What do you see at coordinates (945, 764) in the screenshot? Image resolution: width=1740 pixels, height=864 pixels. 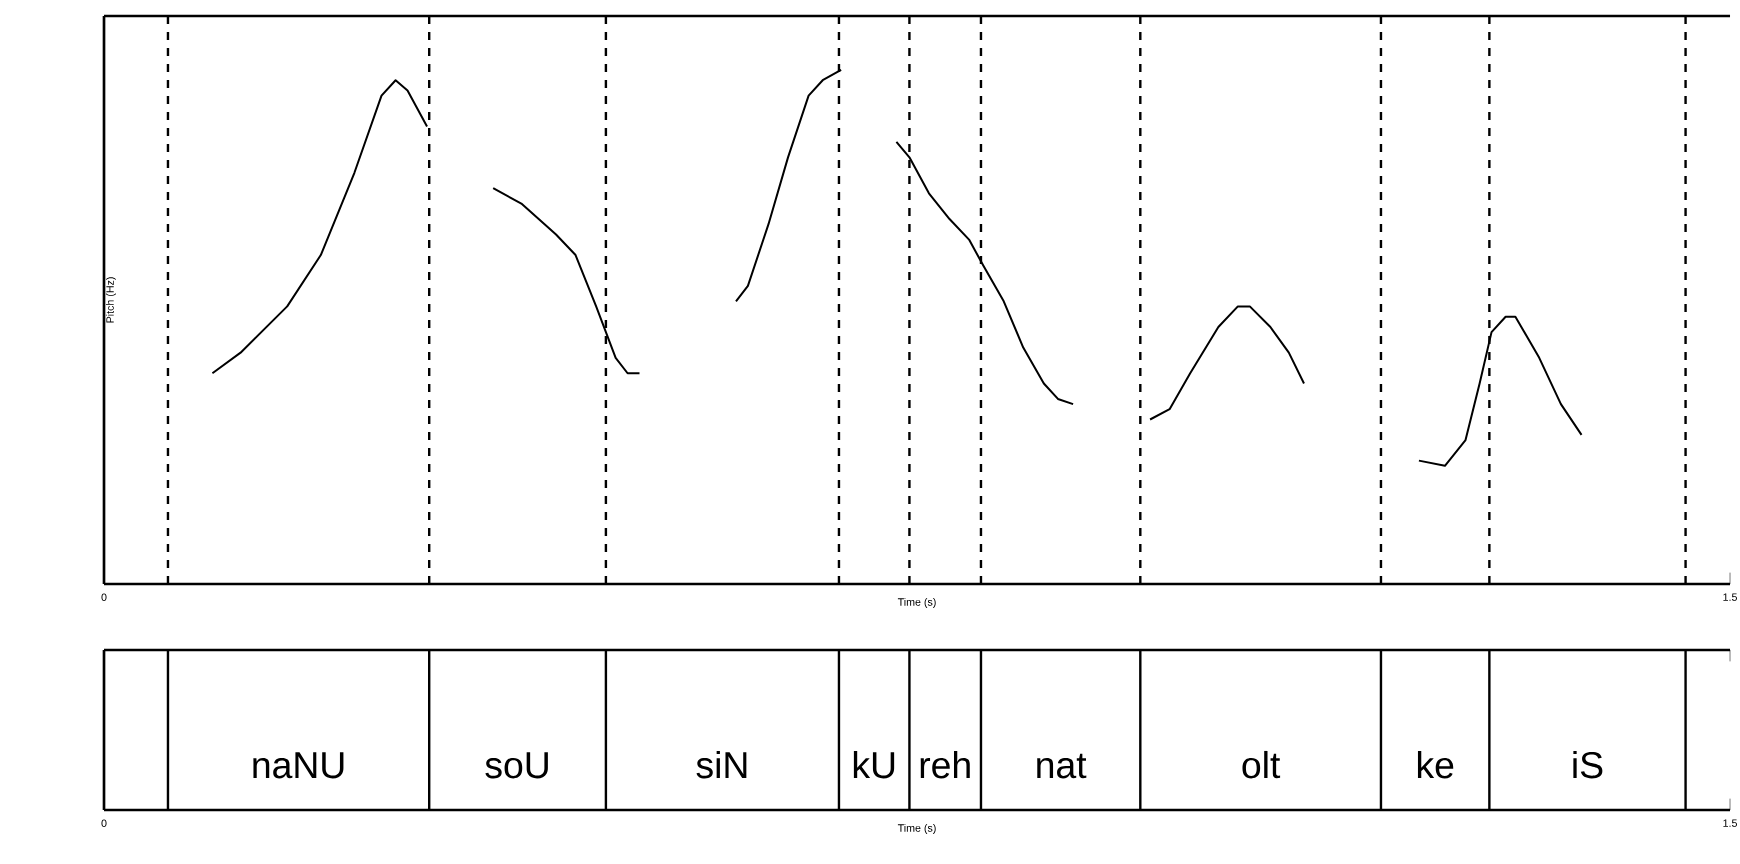 I see `text: reh` at bounding box center [945, 764].